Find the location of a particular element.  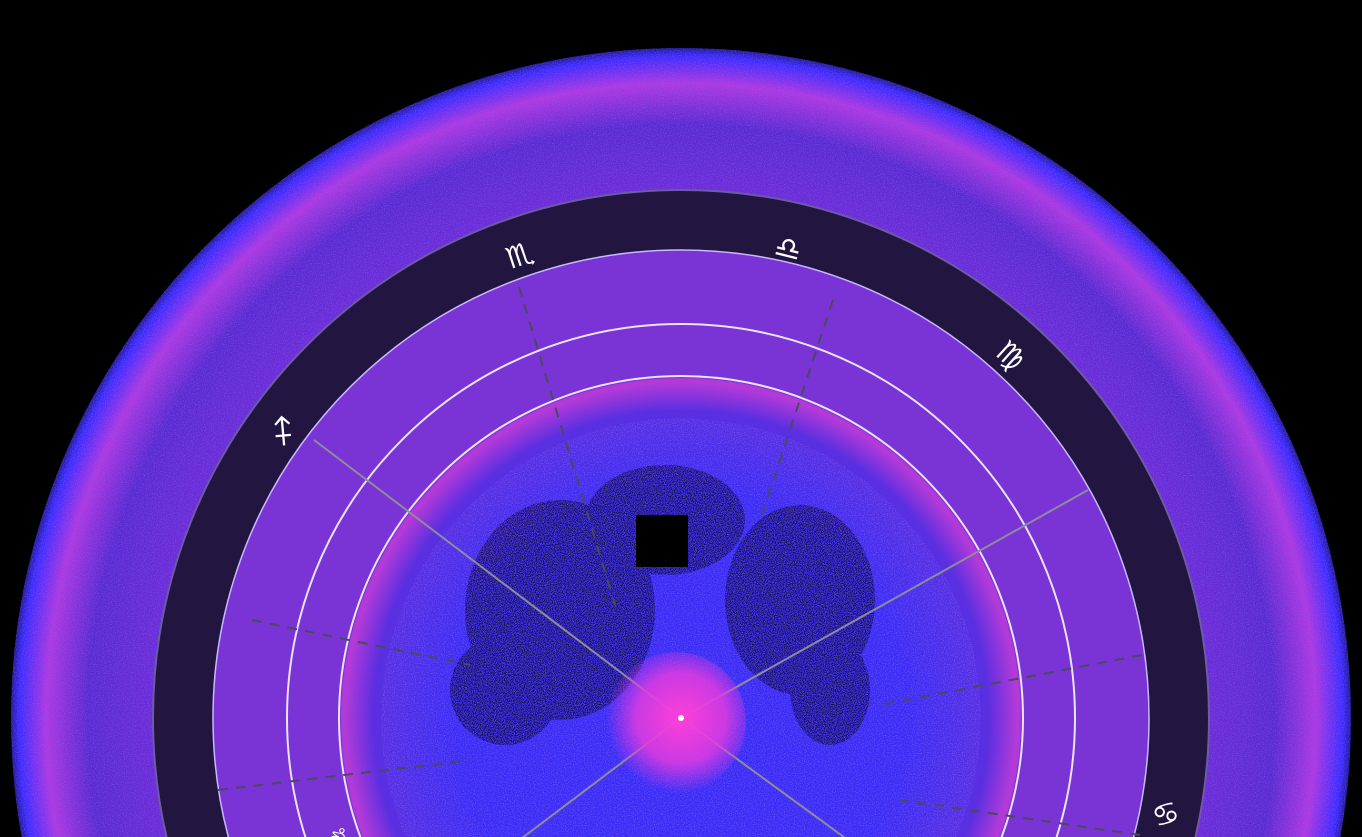

core-shadow-blotches is located at coordinates (662, 605).